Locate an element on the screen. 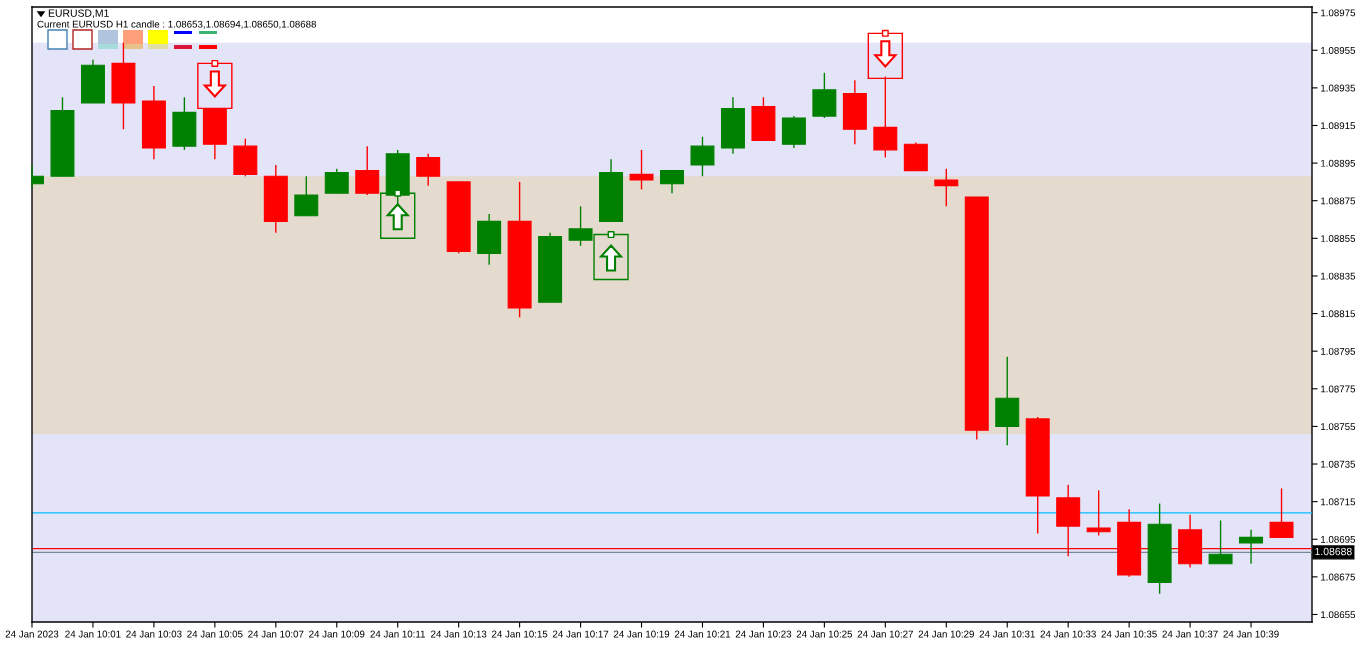  y-tick-label: 1.08695 is located at coordinates (1338, 539).